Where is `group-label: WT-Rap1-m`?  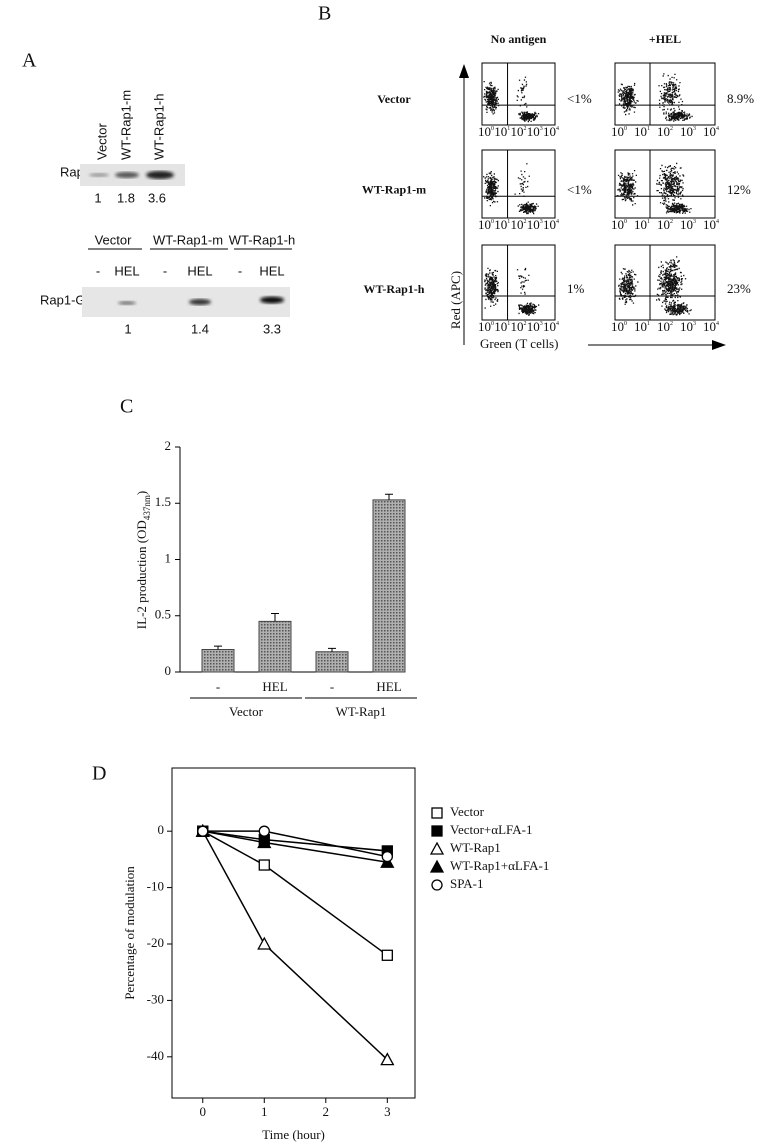
group-label: WT-Rap1-m is located at coordinates (188, 239).